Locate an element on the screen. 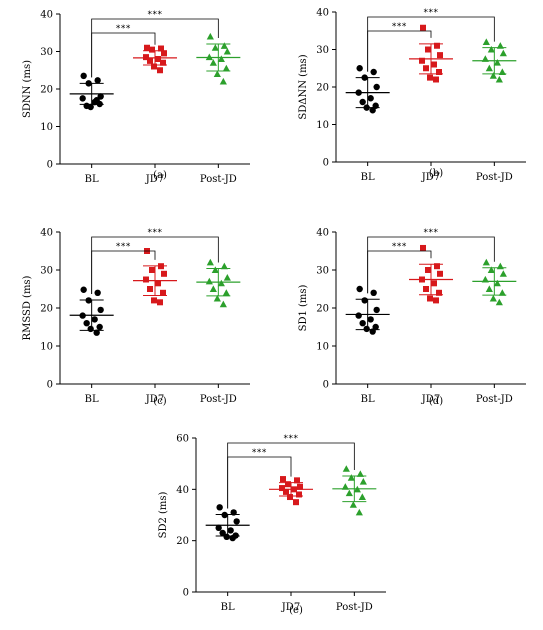 The width and height of the screenshot is (543, 630). y-tick-label: 40 is located at coordinates (182, 490).